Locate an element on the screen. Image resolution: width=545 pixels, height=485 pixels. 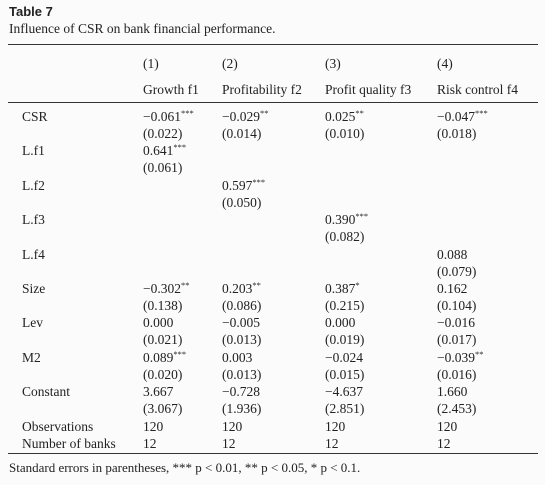
standard-error: (0.020) is located at coordinates (163, 374).